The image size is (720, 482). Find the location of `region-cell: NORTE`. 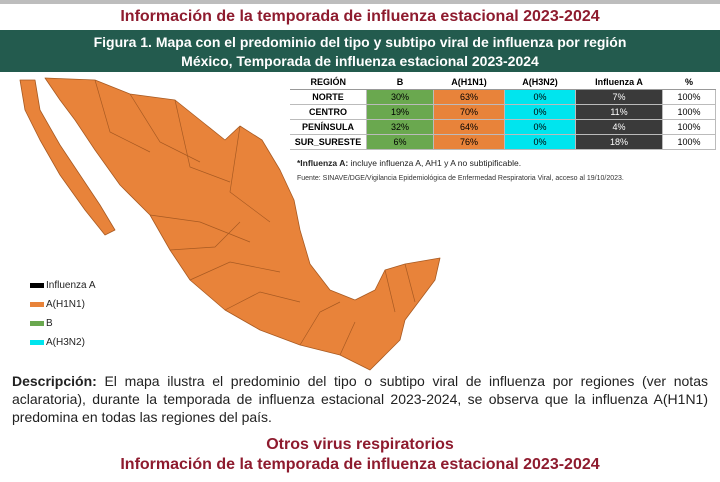

region-cell: NORTE is located at coordinates (328, 97).